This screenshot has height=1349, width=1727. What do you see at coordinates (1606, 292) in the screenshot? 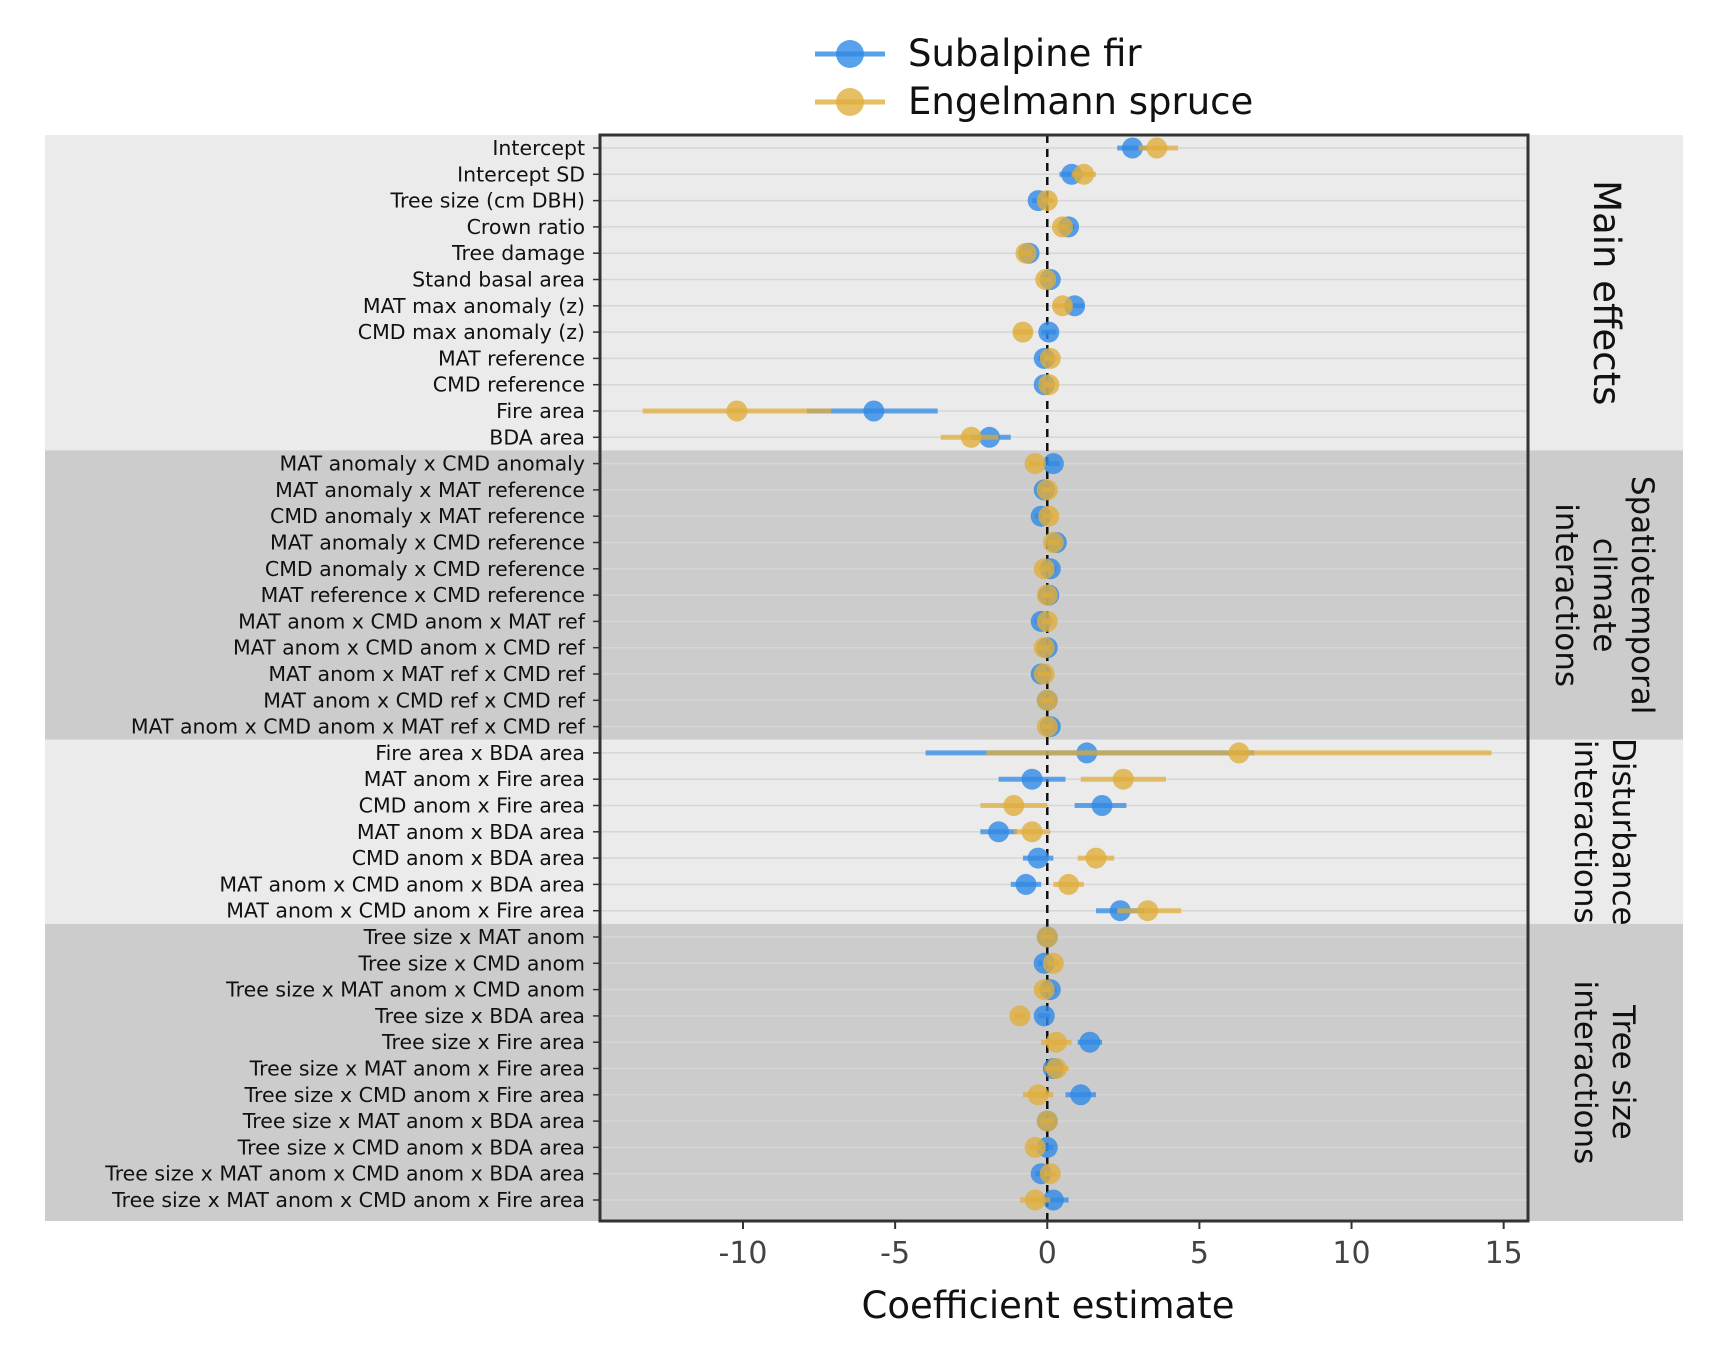
I see `panel-strip-label: Main effects` at bounding box center [1606, 292].